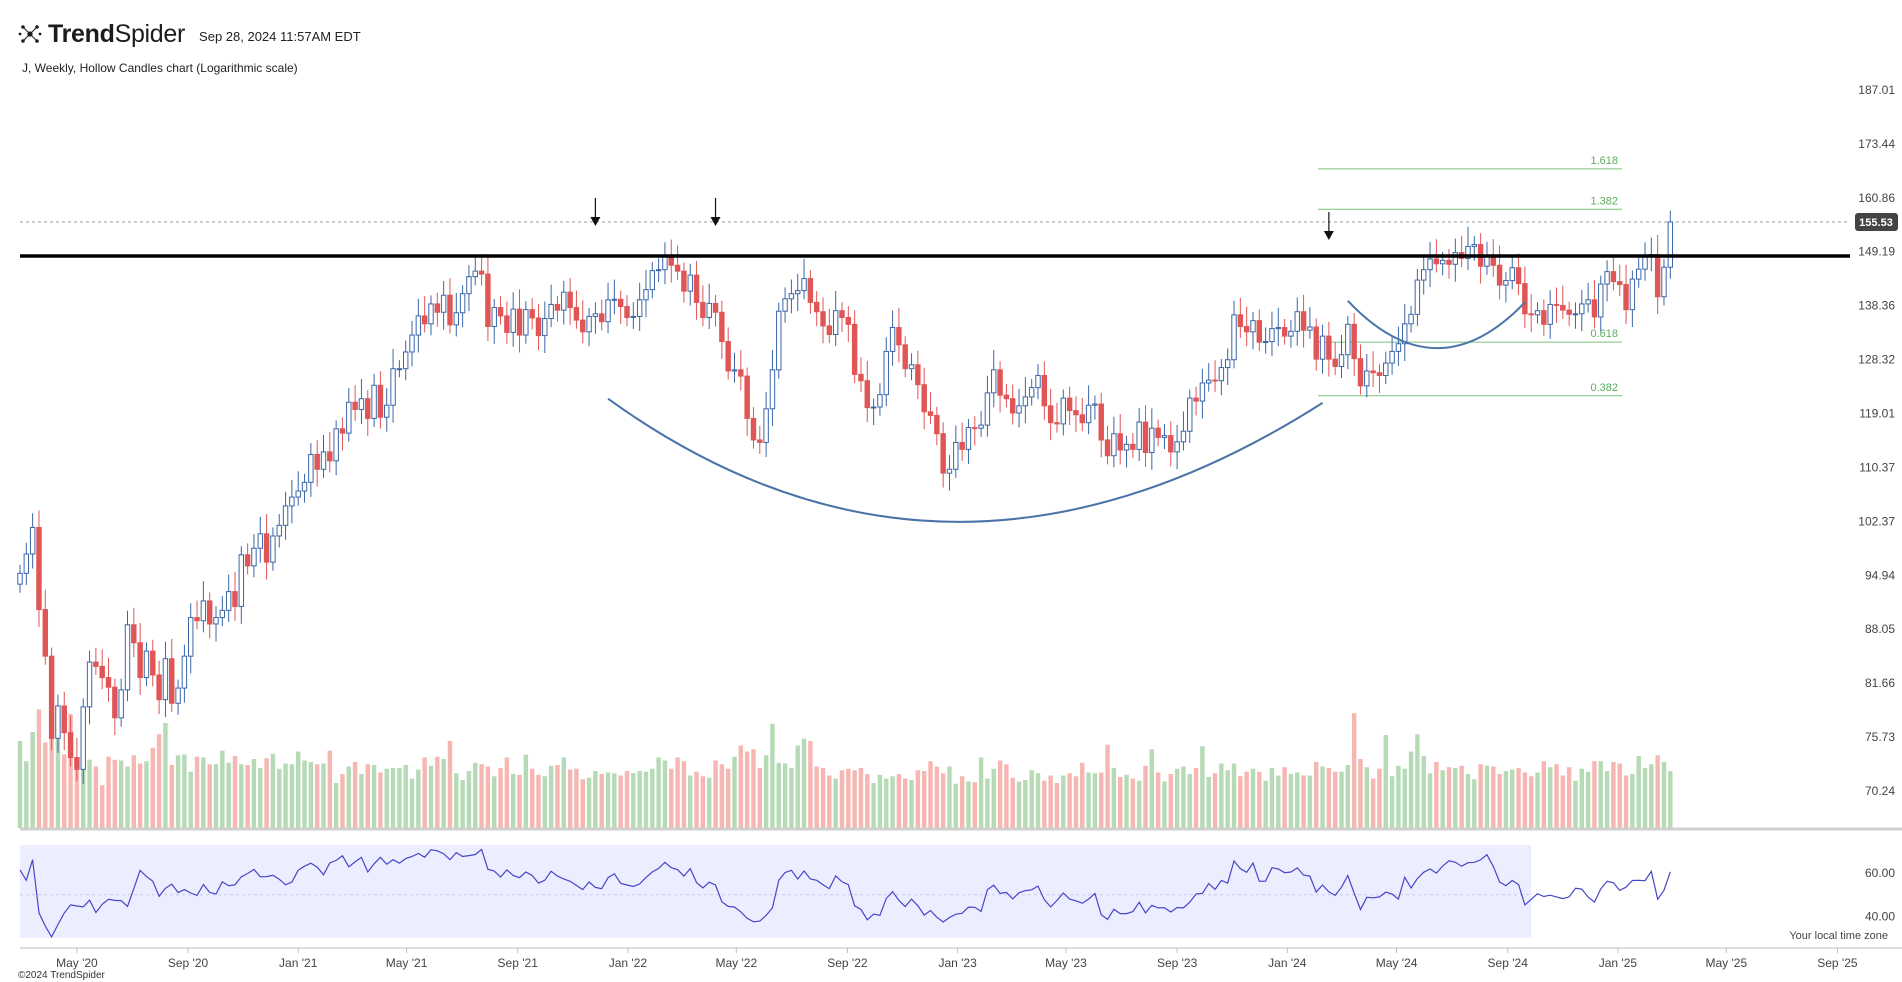 The image size is (1902, 982). What do you see at coordinates (1838, 936) in the screenshot?
I see `timezone-note: Your local time zone` at bounding box center [1838, 936].